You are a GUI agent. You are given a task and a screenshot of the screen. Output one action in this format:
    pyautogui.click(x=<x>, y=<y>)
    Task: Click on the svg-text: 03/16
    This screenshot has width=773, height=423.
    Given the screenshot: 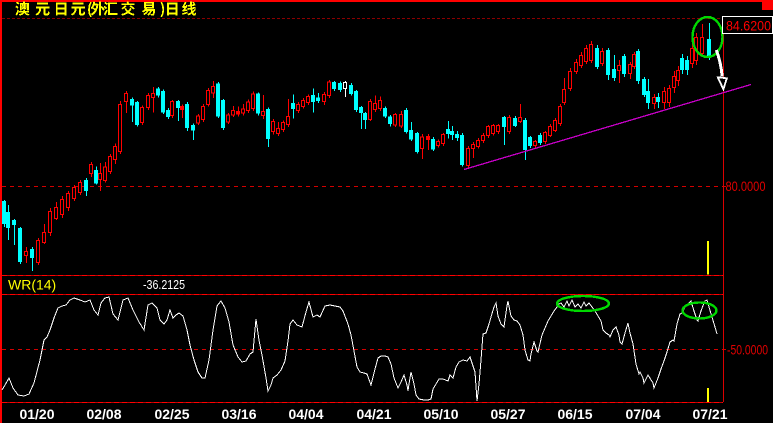 What is the action you would take?
    pyautogui.click(x=239, y=414)
    